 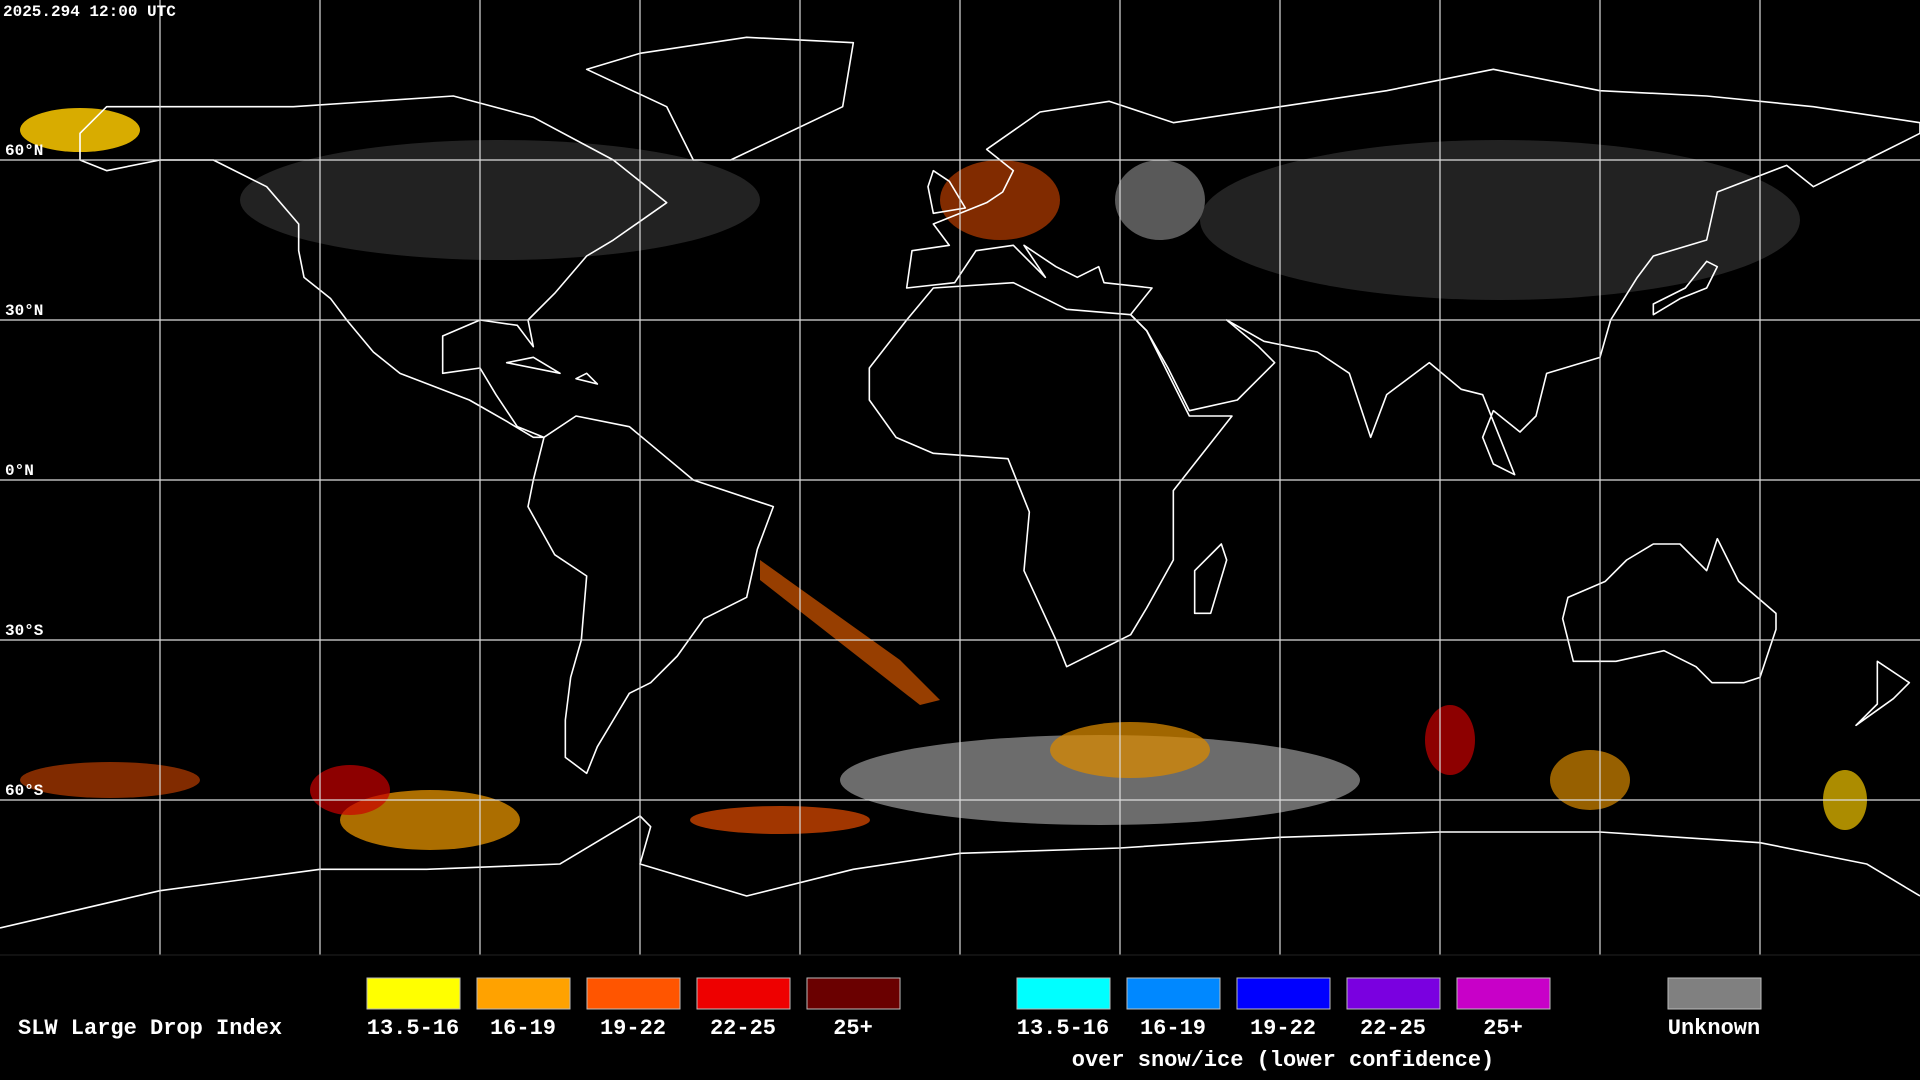 I want to click on timestamp: 2025.294 12:00 UTC, so click(x=89, y=12).